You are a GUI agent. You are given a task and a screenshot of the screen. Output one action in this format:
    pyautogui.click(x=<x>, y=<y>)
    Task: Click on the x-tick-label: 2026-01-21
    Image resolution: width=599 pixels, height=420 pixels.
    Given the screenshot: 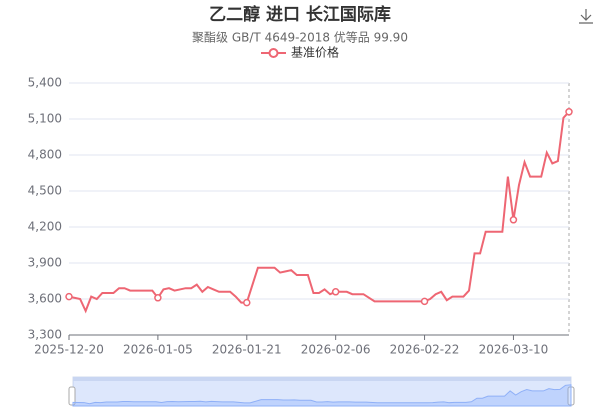 What is the action you would take?
    pyautogui.click(x=247, y=350)
    